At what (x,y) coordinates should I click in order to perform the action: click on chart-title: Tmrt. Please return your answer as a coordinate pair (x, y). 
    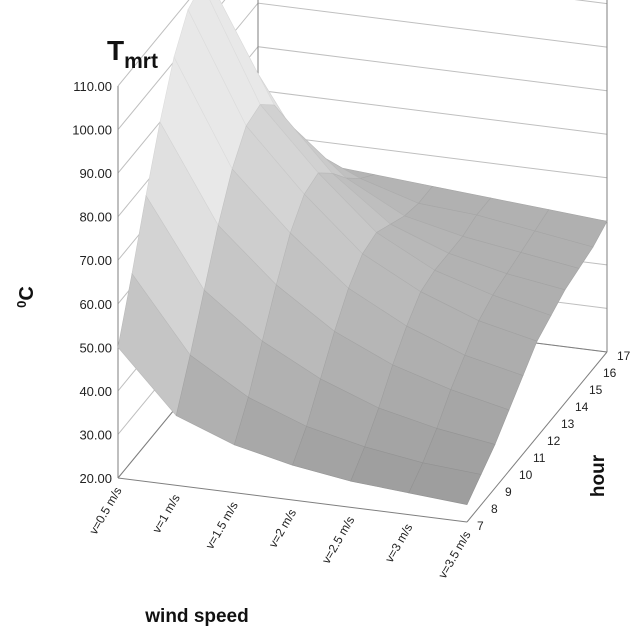
    Looking at the image, I should click on (132, 54).